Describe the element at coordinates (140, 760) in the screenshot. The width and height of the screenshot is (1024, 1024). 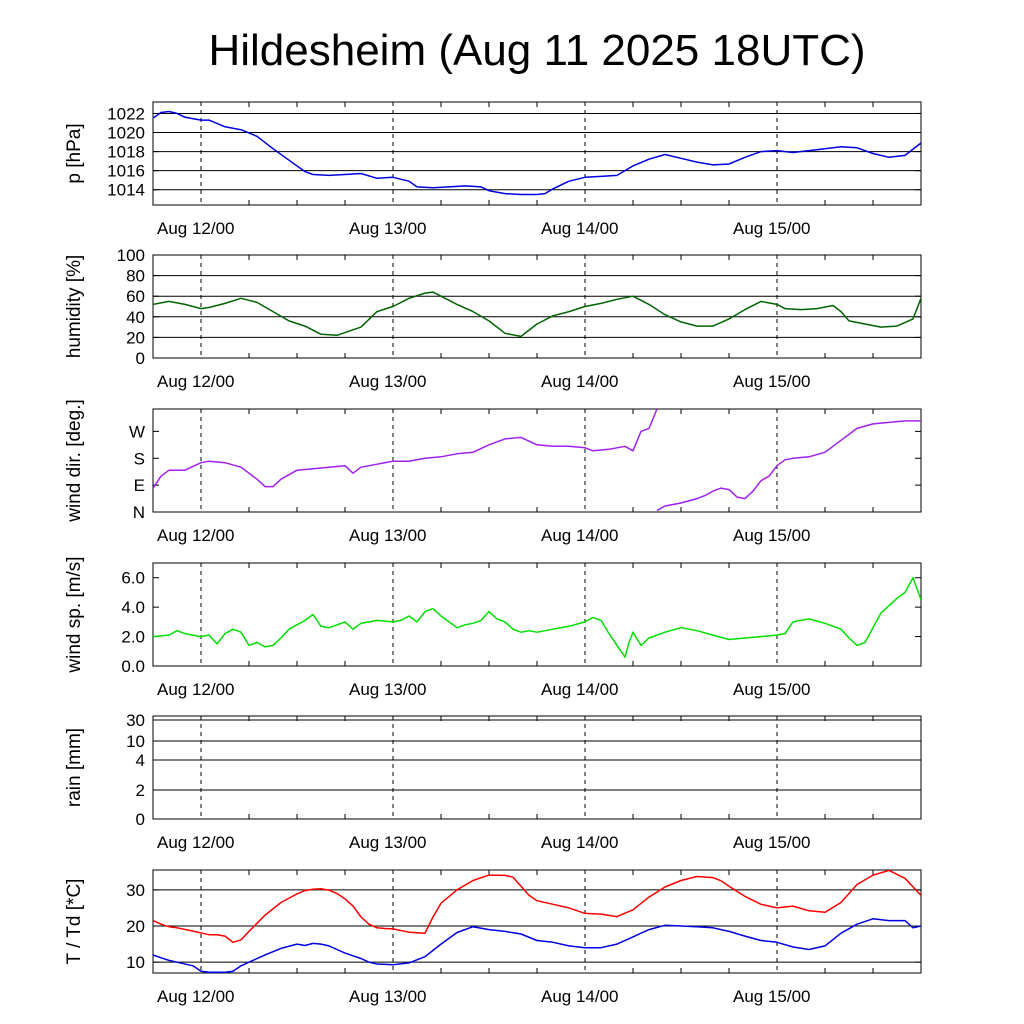
I see `y-tick-label: 4` at that location.